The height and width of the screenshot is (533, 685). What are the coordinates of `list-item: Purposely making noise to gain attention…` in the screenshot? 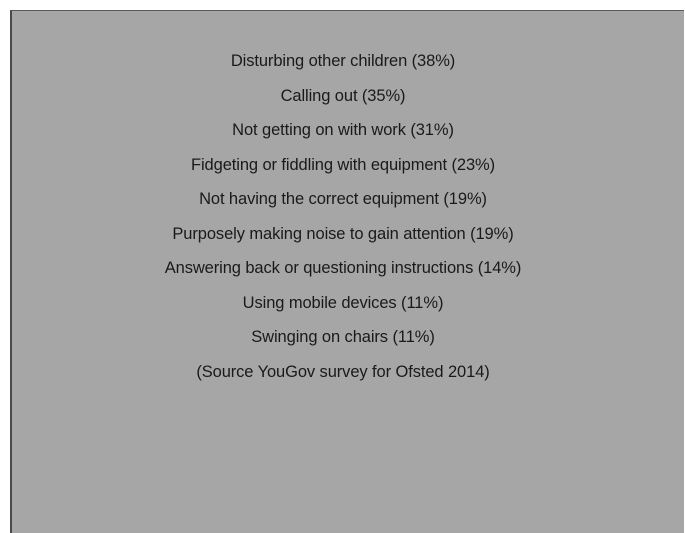 It's located at (343, 233).